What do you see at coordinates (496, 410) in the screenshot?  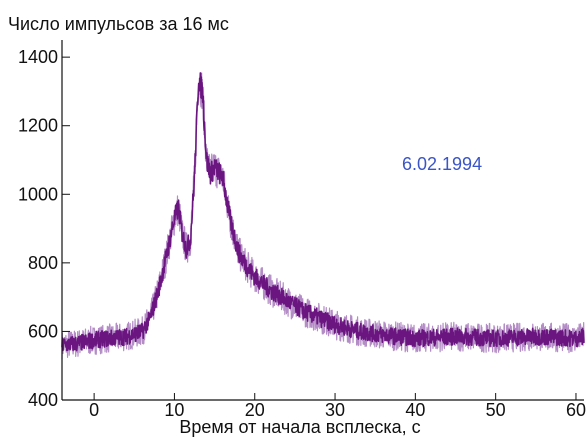 I see `x-tick-label: 50` at bounding box center [496, 410].